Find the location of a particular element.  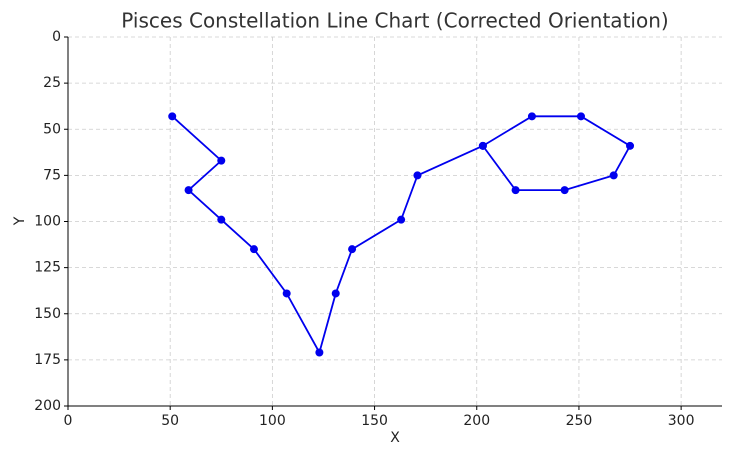

y-tick-label: 0 is located at coordinates (56, 37).